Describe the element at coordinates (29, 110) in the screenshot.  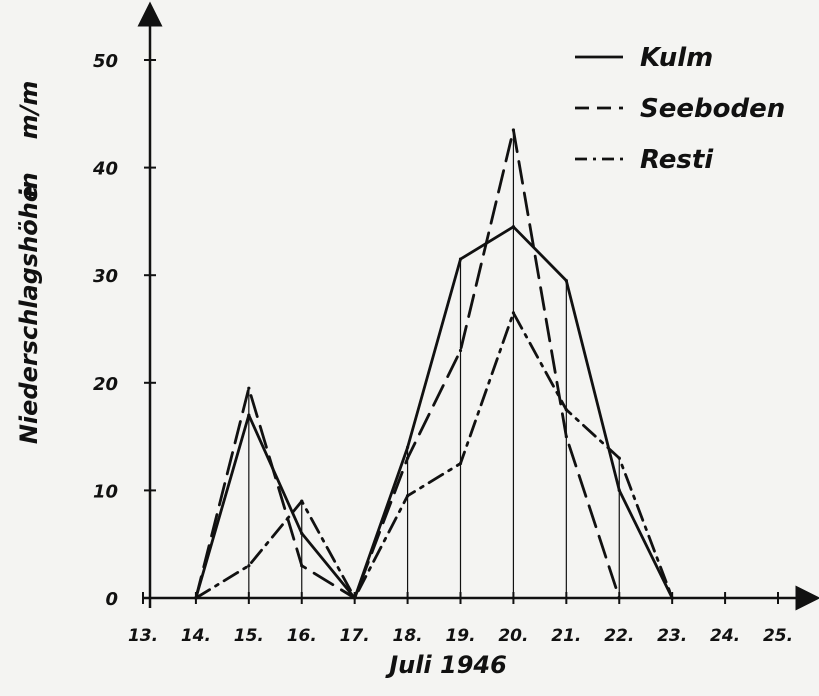
I see `y-axis-unit: m/m` at that location.